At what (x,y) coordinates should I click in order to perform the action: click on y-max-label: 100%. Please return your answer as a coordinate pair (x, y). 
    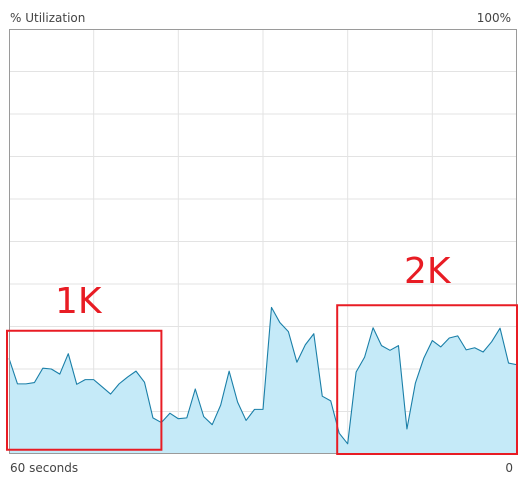
    Looking at the image, I should click on (493, 18).